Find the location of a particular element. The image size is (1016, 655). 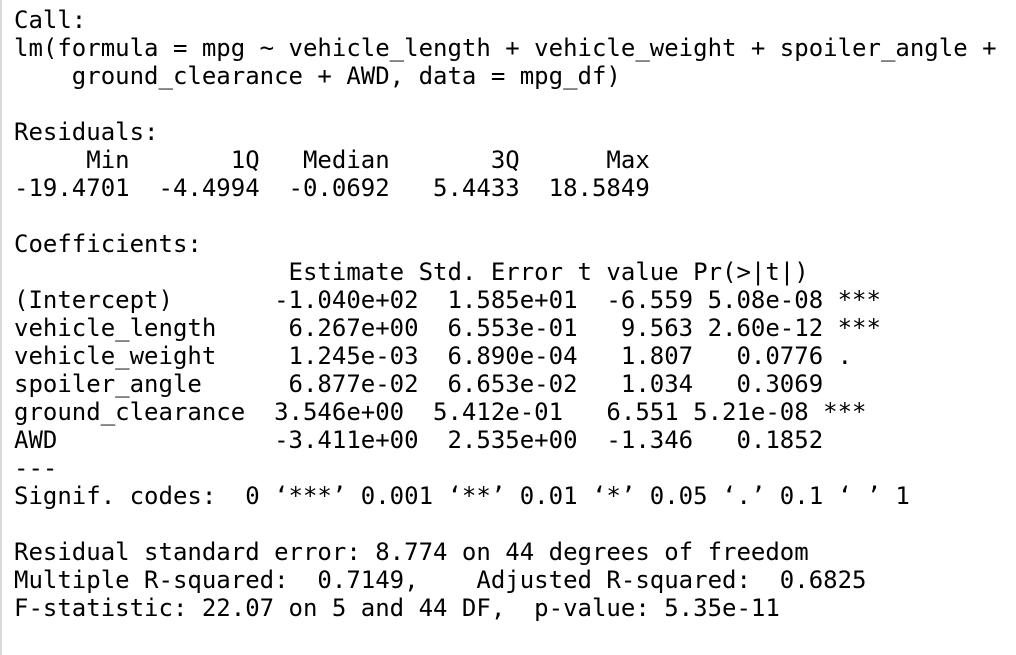

call-label: Call: is located at coordinates (50, 20).